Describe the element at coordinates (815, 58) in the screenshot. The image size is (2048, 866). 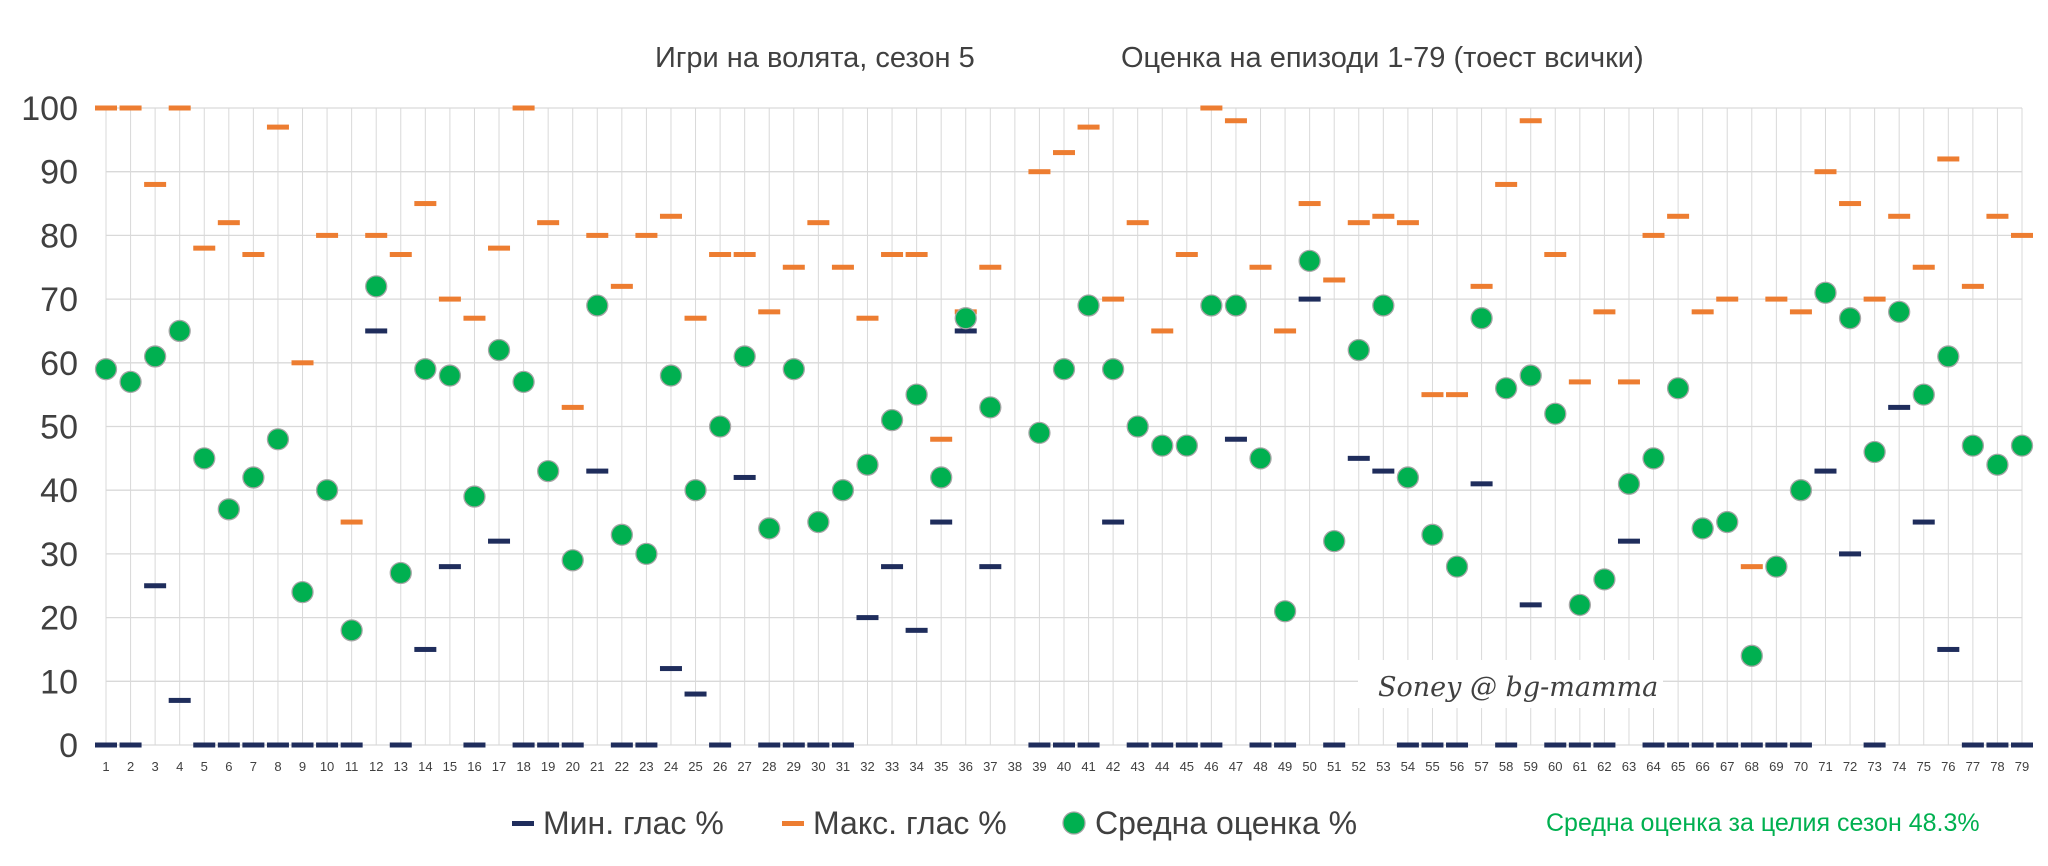
I see `chart-title-show: Игри на волята, сезон 5` at that location.